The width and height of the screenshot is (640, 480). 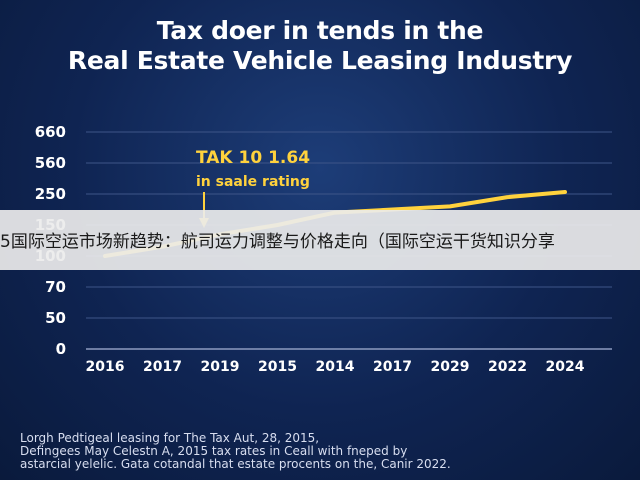 I want to click on x-tick-label: 2016, so click(x=105, y=367).